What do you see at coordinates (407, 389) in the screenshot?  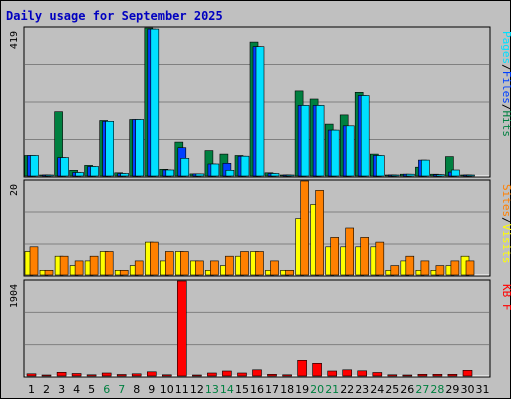 I see `x-tick-label: 26` at bounding box center [407, 389].